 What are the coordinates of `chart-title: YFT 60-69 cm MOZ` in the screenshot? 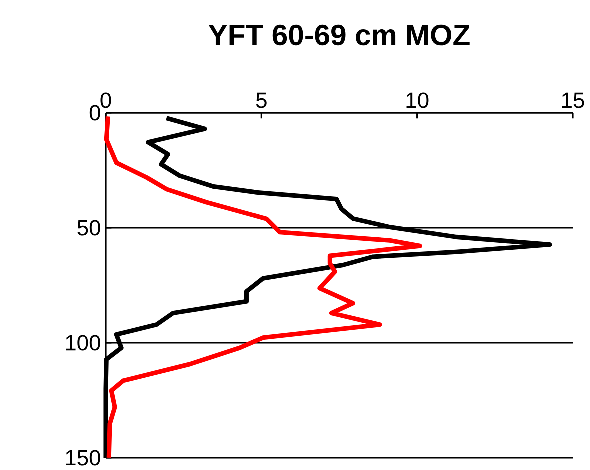 It's located at (339, 35).